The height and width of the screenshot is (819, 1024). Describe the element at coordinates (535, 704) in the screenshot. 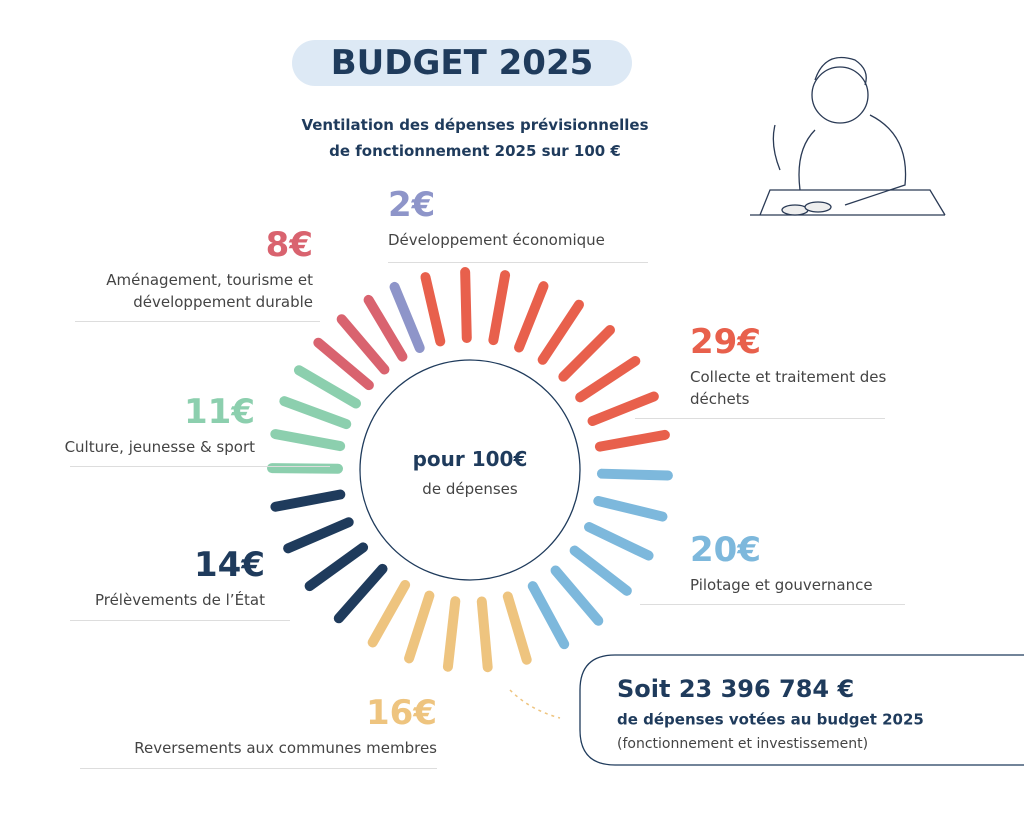

I see `connector` at that location.